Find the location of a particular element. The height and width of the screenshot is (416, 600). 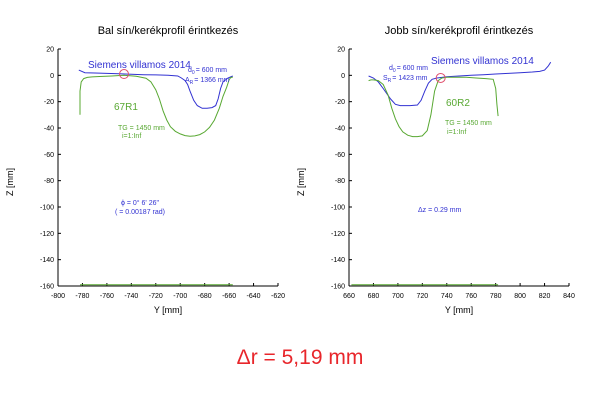

svg-text: AR= 1366 mm is located at coordinates (207, 81).